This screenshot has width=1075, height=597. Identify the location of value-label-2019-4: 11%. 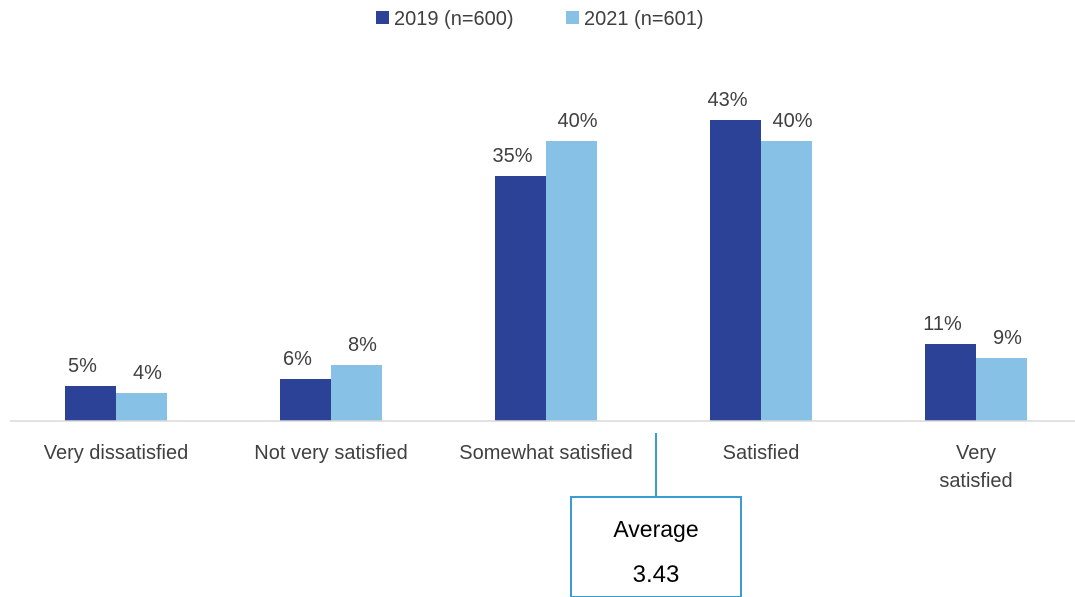
(942, 324).